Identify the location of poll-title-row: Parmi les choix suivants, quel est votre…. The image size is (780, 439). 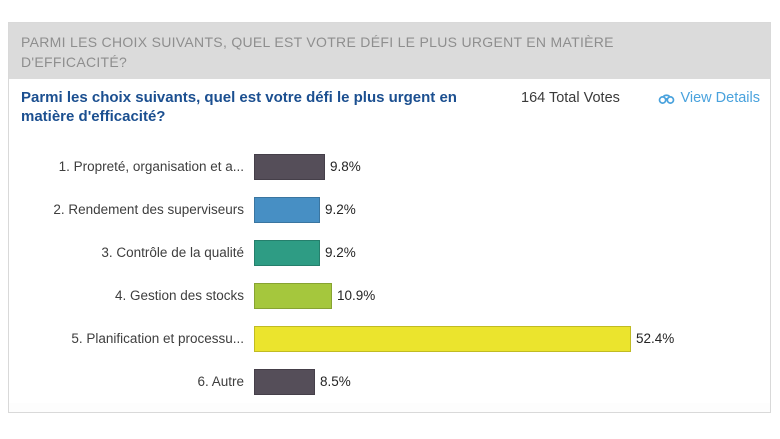
(389, 112).